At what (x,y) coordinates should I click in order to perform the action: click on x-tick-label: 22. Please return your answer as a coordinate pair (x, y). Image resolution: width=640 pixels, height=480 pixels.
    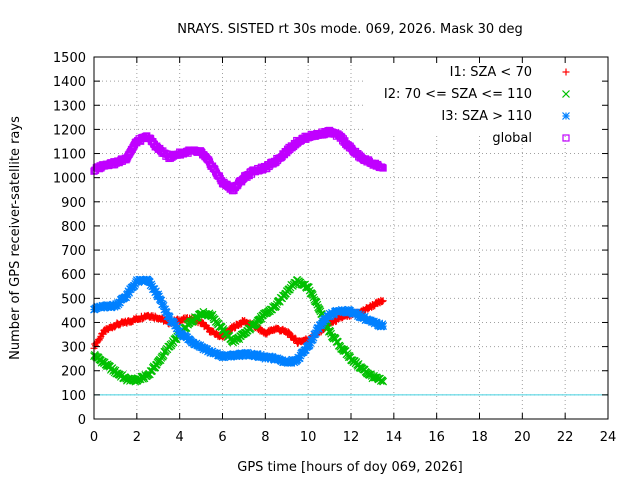
    Looking at the image, I should click on (565, 437).